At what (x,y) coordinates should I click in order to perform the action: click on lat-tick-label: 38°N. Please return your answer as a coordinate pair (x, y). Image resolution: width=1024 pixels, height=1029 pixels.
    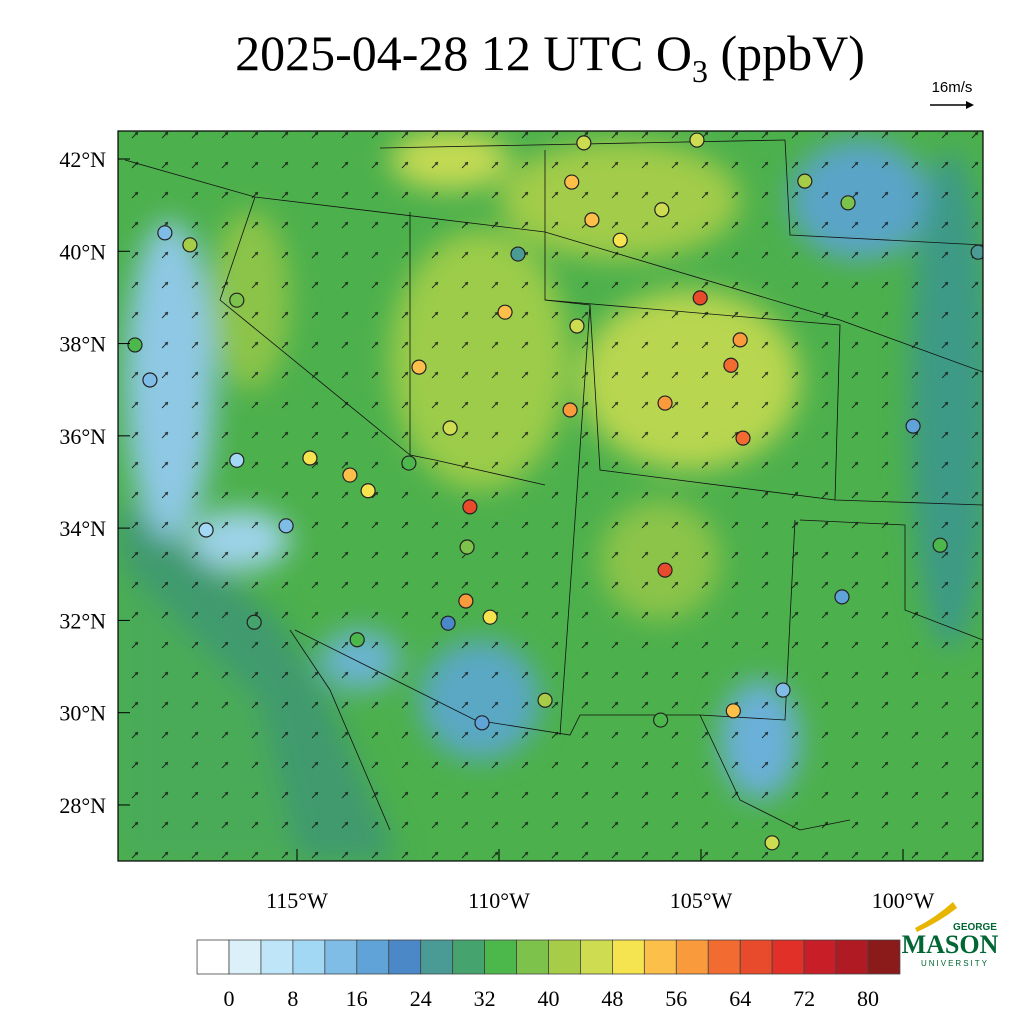
    Looking at the image, I should click on (82, 344).